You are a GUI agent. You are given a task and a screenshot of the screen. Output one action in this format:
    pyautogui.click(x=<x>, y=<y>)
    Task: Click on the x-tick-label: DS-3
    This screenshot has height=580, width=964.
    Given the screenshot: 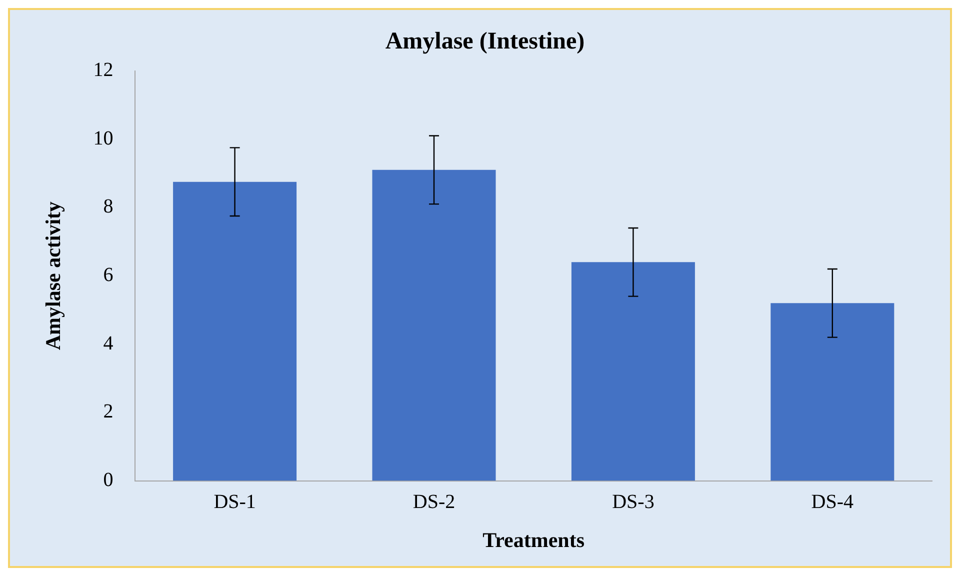 What is the action you would take?
    pyautogui.click(x=633, y=502)
    